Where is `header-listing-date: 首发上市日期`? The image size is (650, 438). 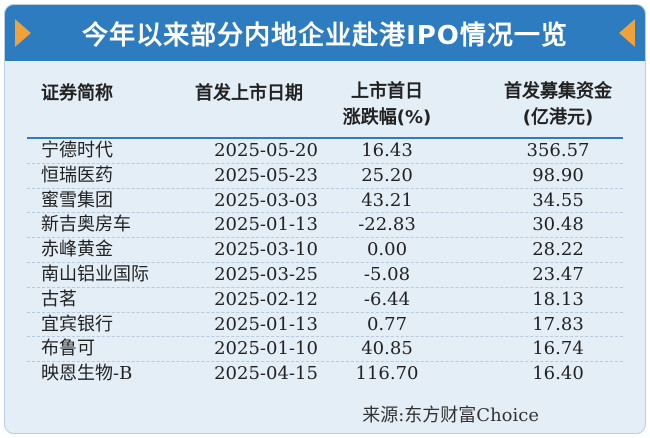 header-listing-date: 首发上市日期 is located at coordinates (249, 93).